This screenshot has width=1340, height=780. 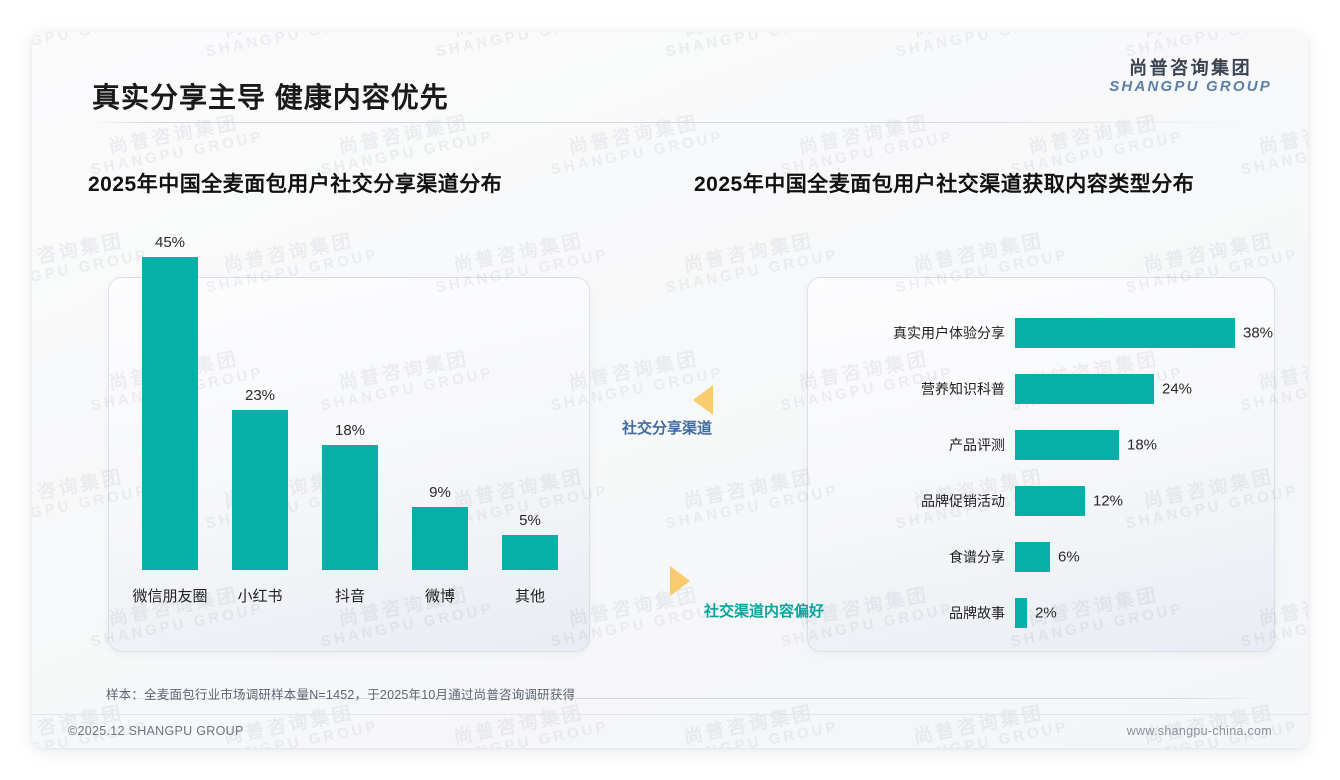 I want to click on bar-row: 品牌促销活动 12%, so click(x=1040, y=501).